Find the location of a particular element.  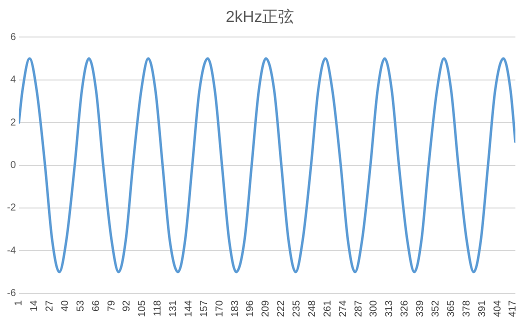

x-tick-label: 300 is located at coordinates (374, 309).